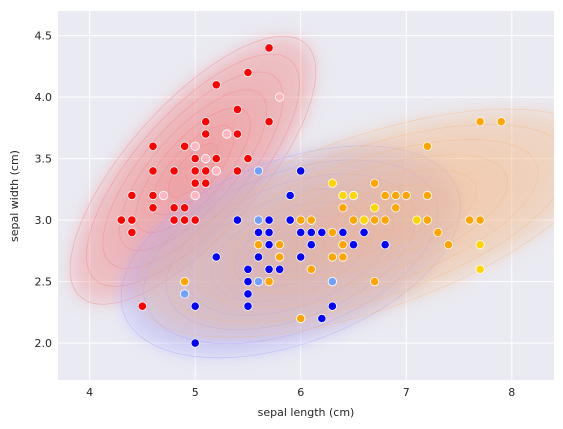 The width and height of the screenshot is (563, 429). Describe the element at coordinates (44, 220) in the screenshot. I see `y-tick-label: 3.0` at that location.